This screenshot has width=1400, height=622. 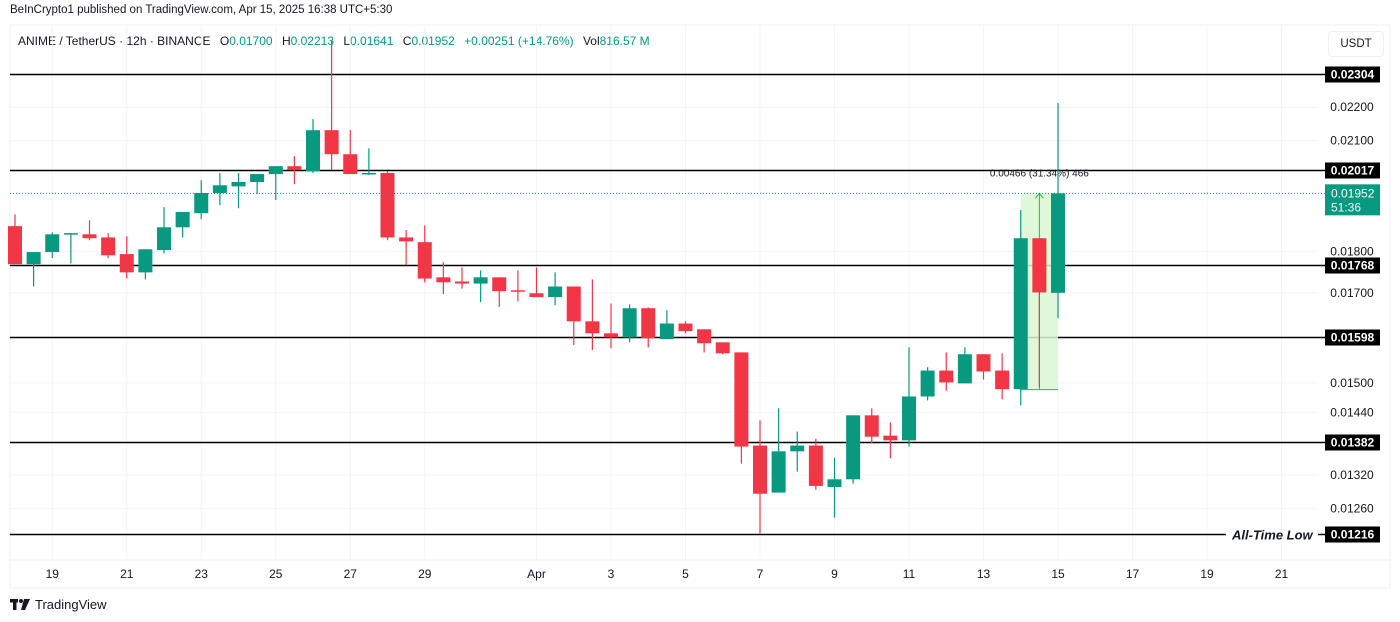 What do you see at coordinates (1352, 252) in the screenshot?
I see `price-tick-label: 0.01800` at bounding box center [1352, 252].